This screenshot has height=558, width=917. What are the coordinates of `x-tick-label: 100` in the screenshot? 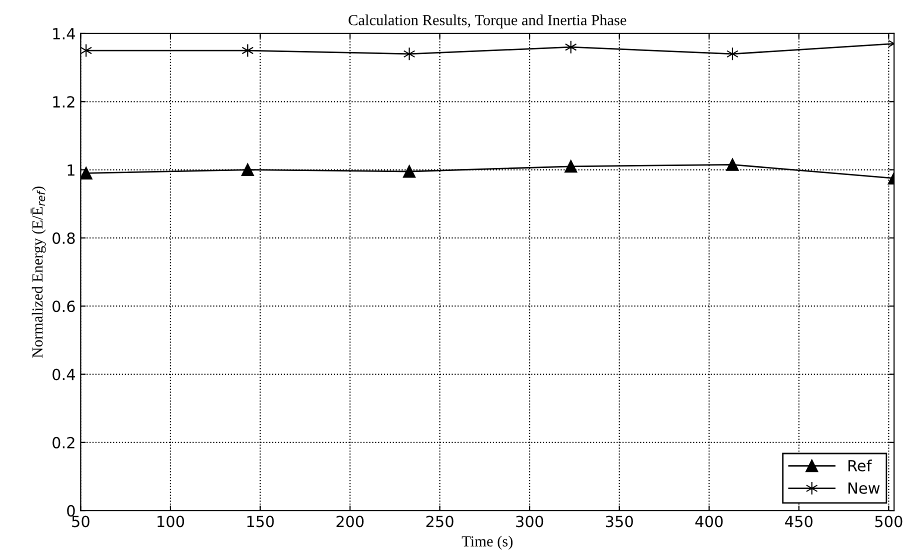 It's located at (171, 522).